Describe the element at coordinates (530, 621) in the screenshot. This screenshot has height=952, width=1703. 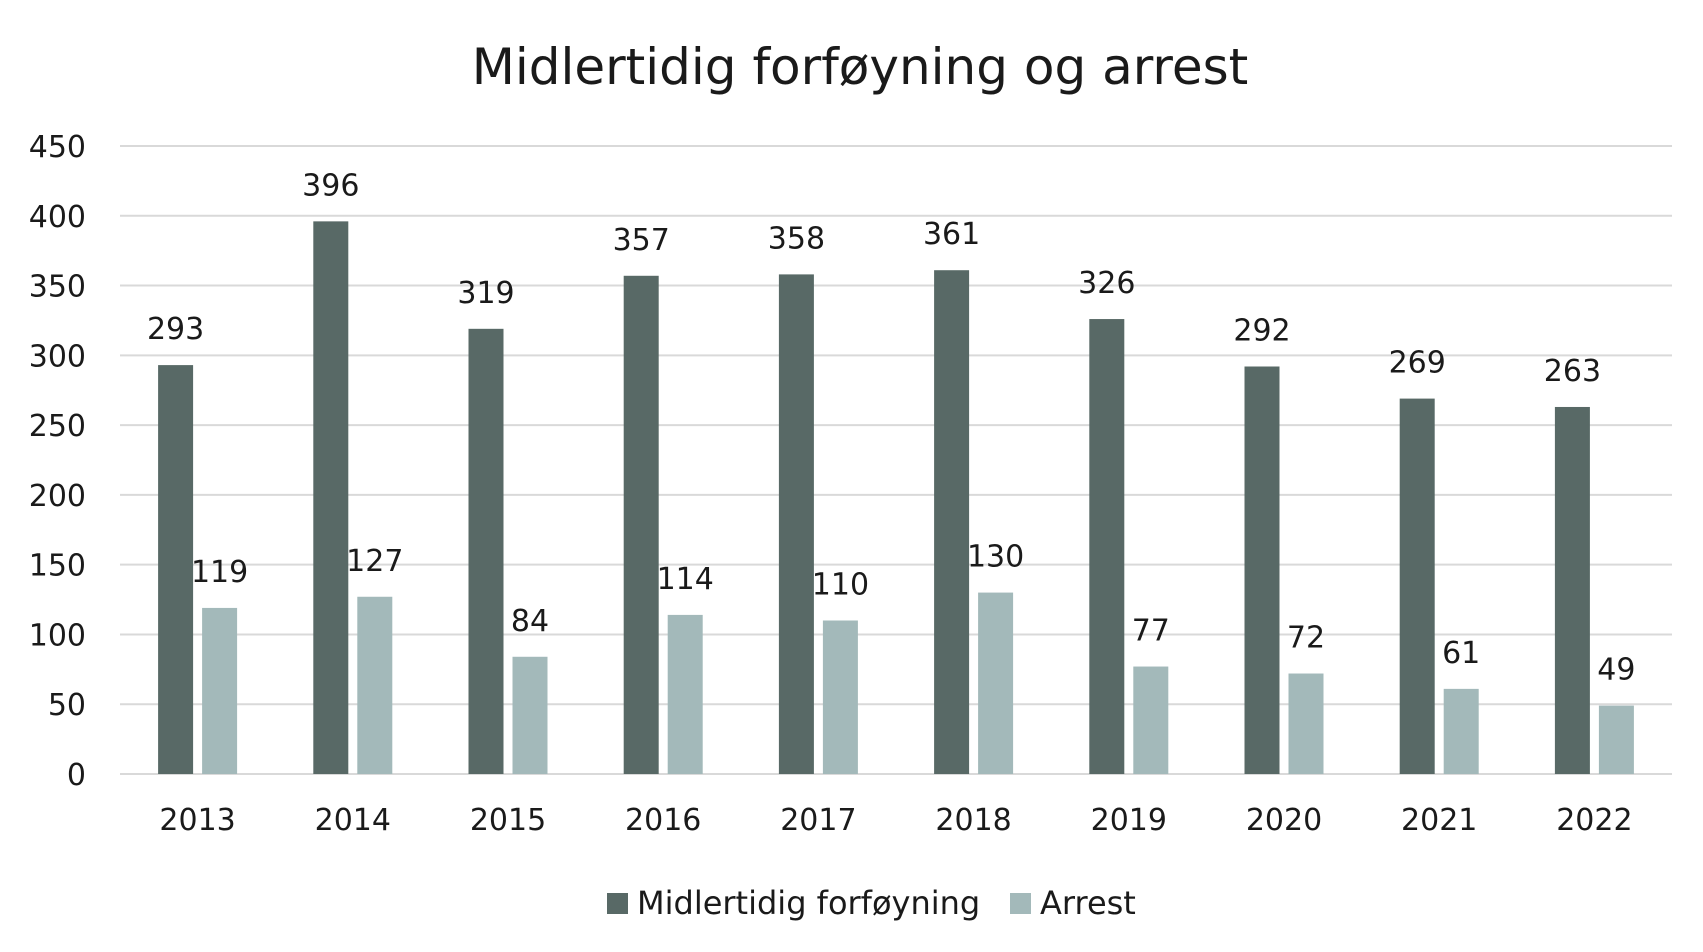
I see `data-label: 84` at that location.